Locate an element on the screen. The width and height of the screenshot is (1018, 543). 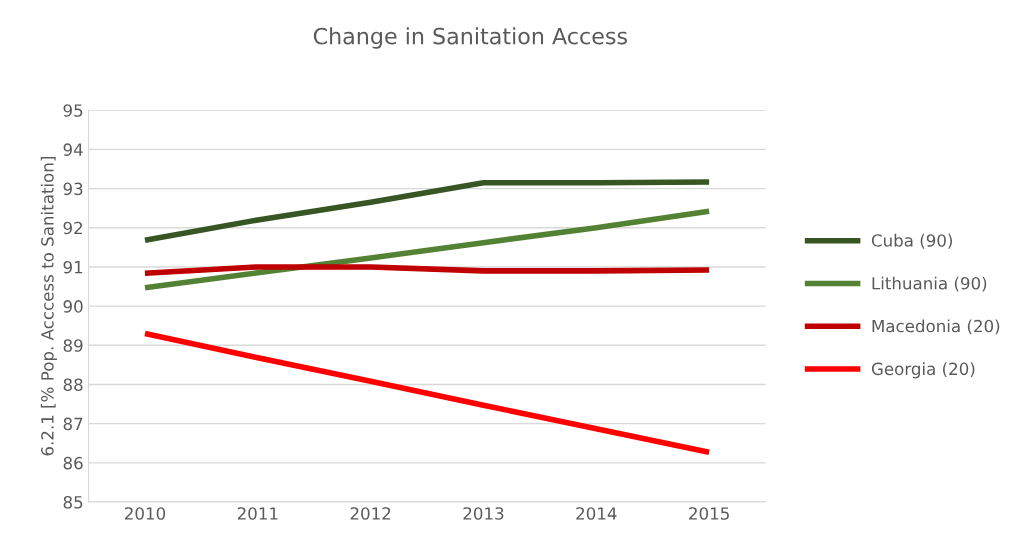
y-tick-label: 88 is located at coordinates (73, 385).